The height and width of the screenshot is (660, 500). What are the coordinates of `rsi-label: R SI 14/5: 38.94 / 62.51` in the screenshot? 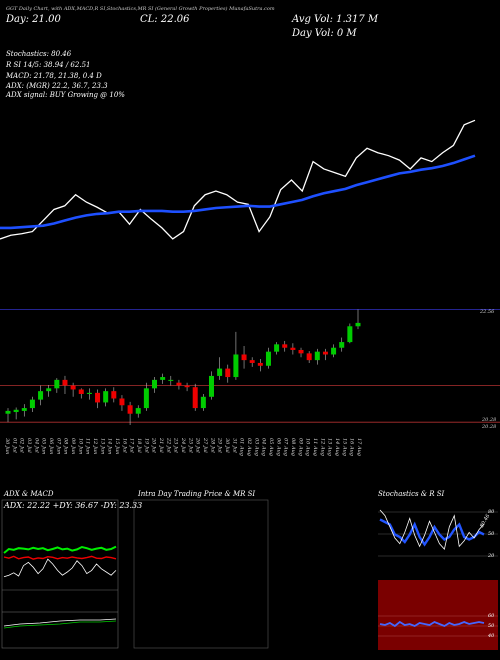 It's located at (48, 65).